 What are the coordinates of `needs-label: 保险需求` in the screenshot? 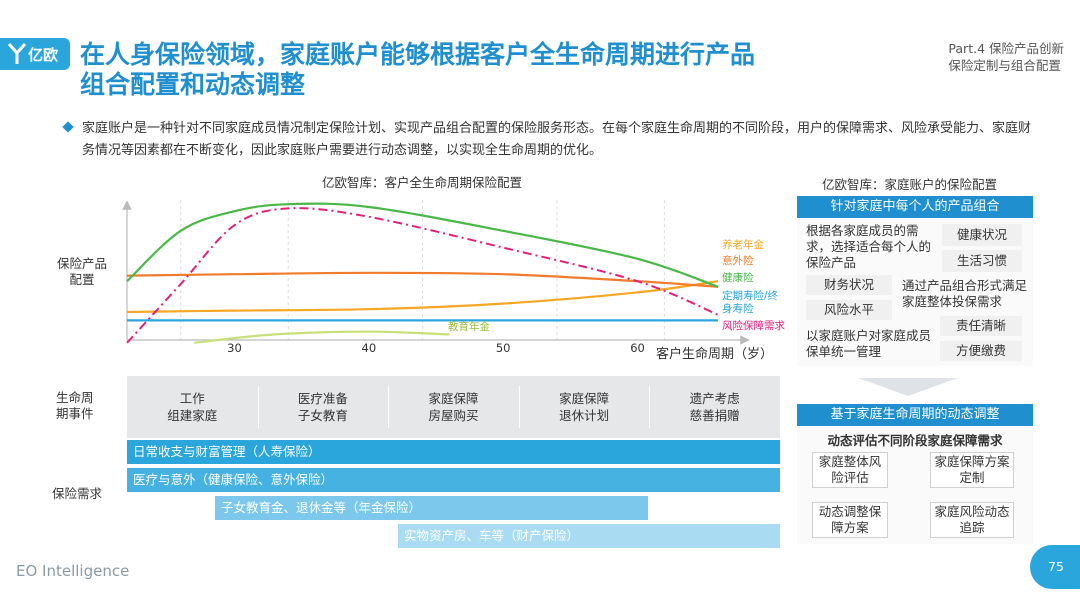 It's located at (77, 493).